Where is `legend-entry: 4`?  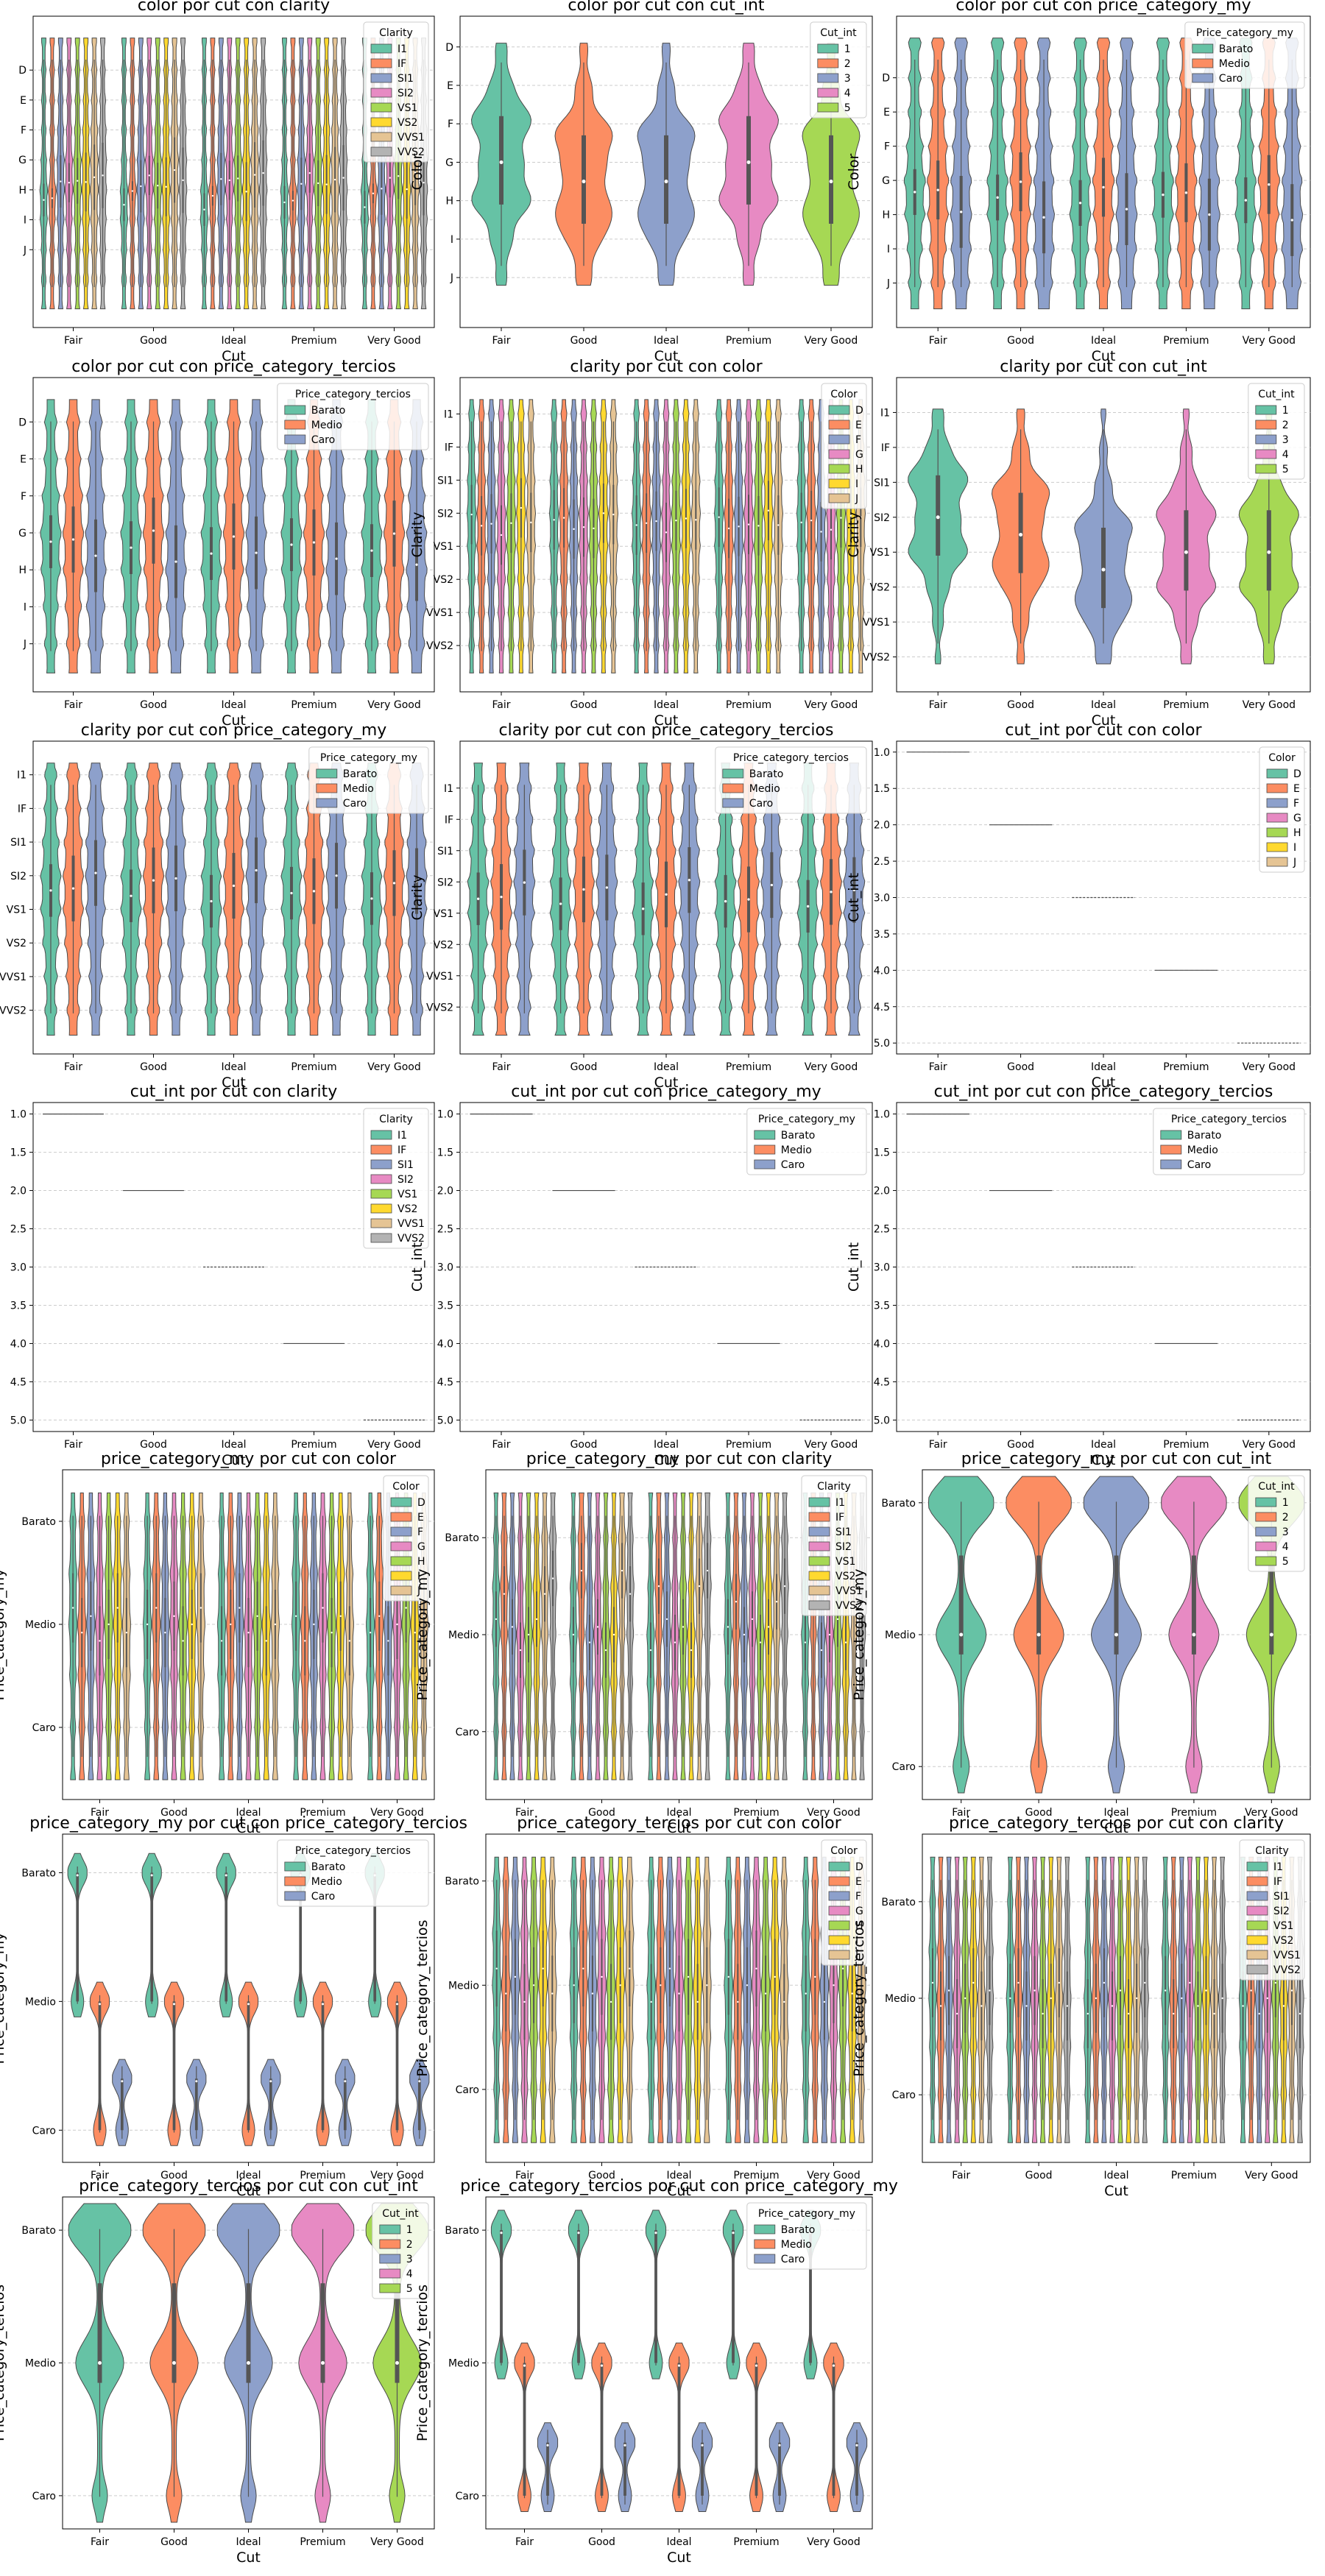 legend-entry: 4 is located at coordinates (1285, 455).